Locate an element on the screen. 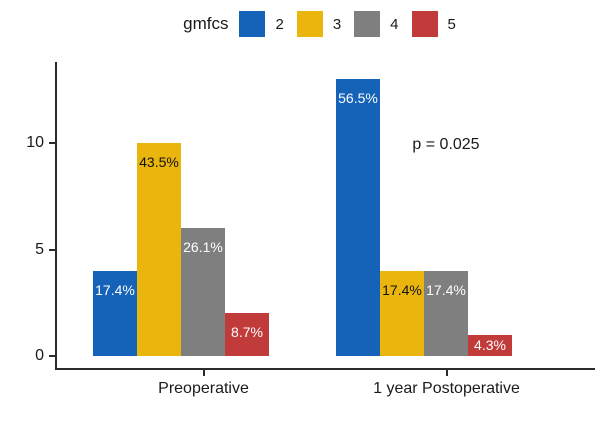 The height and width of the screenshot is (425, 600). bar-group0-gmfcs3: 43.5% is located at coordinates (159, 249).